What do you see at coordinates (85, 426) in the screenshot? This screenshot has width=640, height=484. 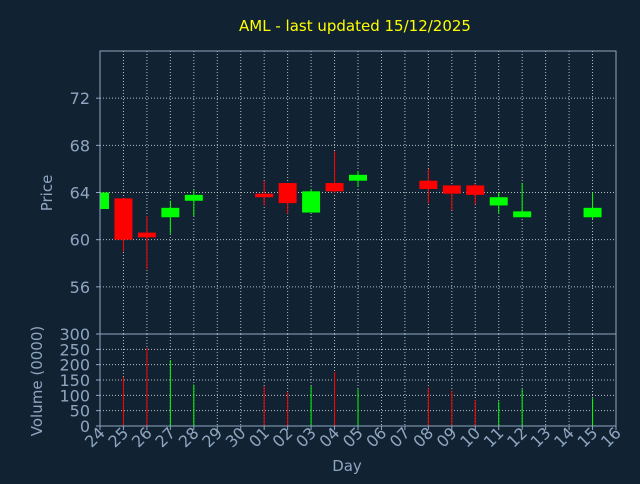 I see `volume-tick-label: 0` at bounding box center [85, 426].